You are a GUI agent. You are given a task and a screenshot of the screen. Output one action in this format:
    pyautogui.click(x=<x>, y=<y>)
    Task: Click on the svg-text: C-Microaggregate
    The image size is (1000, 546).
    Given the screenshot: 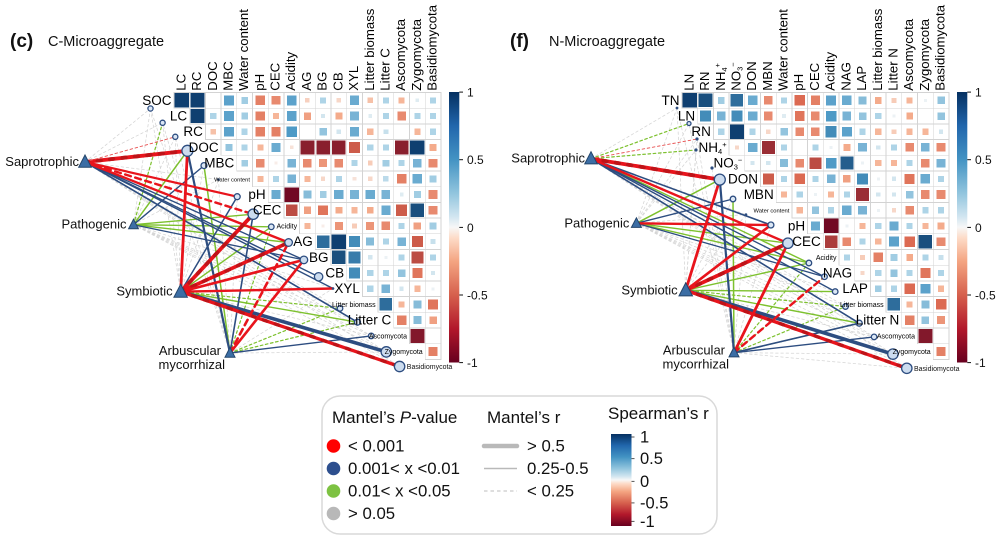 What is the action you would take?
    pyautogui.click(x=106, y=42)
    